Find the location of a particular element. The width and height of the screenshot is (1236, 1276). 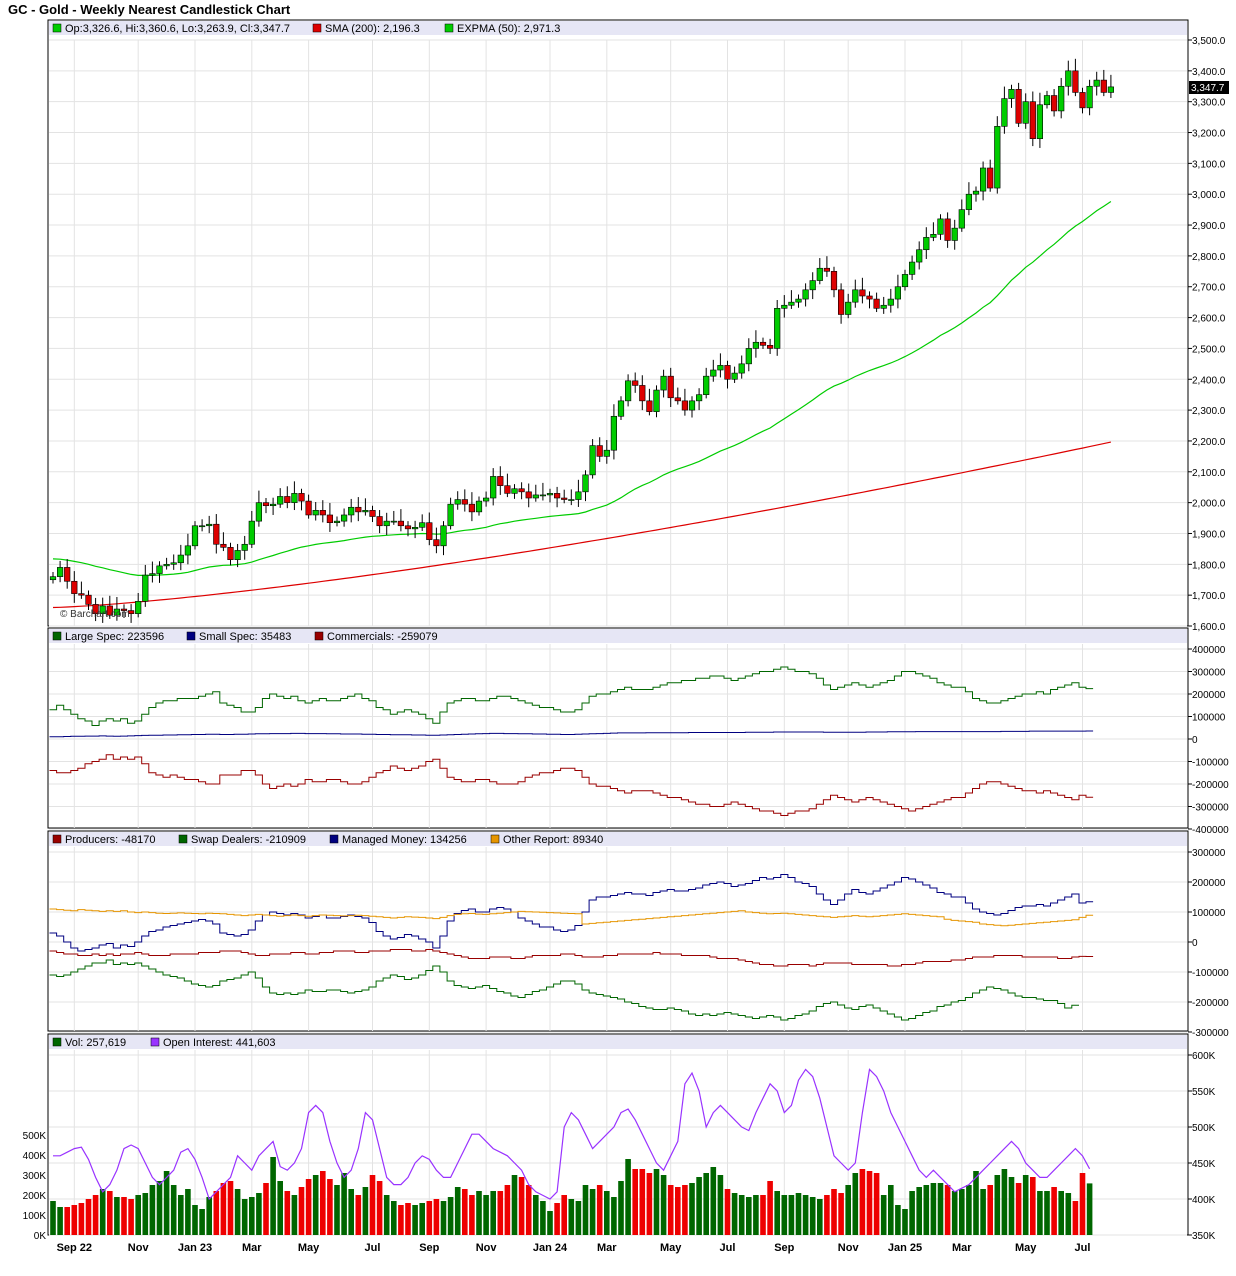

positions-lines is located at coordinates (571, 741).